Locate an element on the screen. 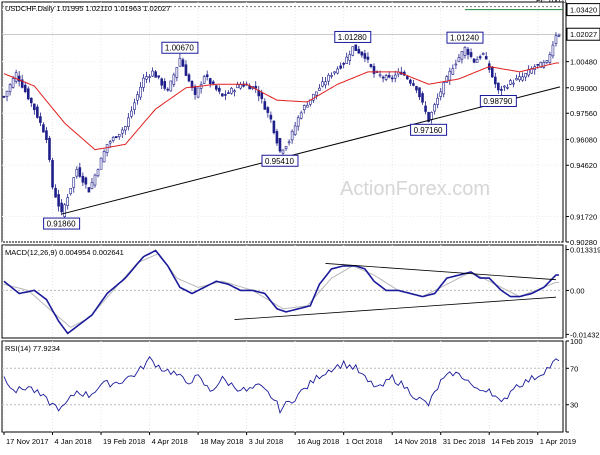 The image size is (600, 455). x-tick-label: 4 Jan 2018 is located at coordinates (73, 441).